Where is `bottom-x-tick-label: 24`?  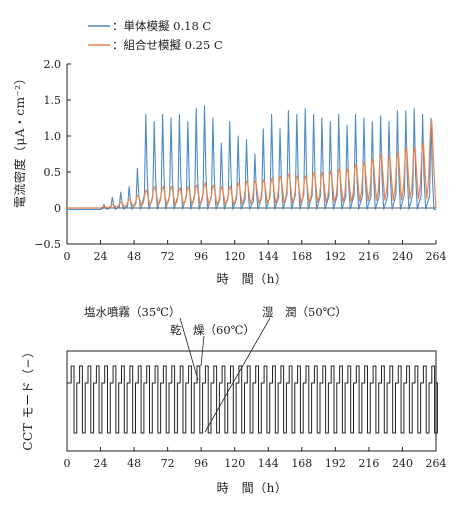
bottom-x-tick-label: 24 is located at coordinates (101, 463).